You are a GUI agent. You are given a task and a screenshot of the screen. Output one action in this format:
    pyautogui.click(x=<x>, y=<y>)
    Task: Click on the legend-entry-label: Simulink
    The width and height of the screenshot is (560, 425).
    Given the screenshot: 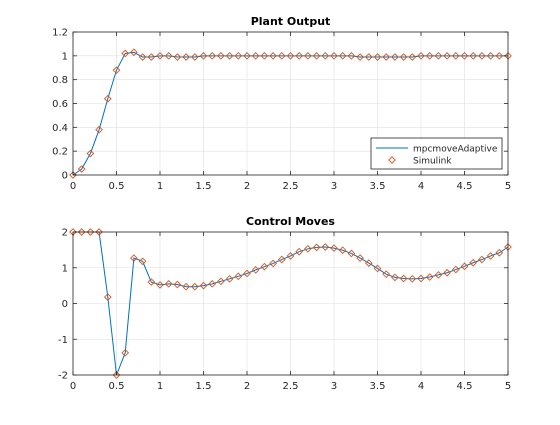 What is the action you would take?
    pyautogui.click(x=432, y=162)
    